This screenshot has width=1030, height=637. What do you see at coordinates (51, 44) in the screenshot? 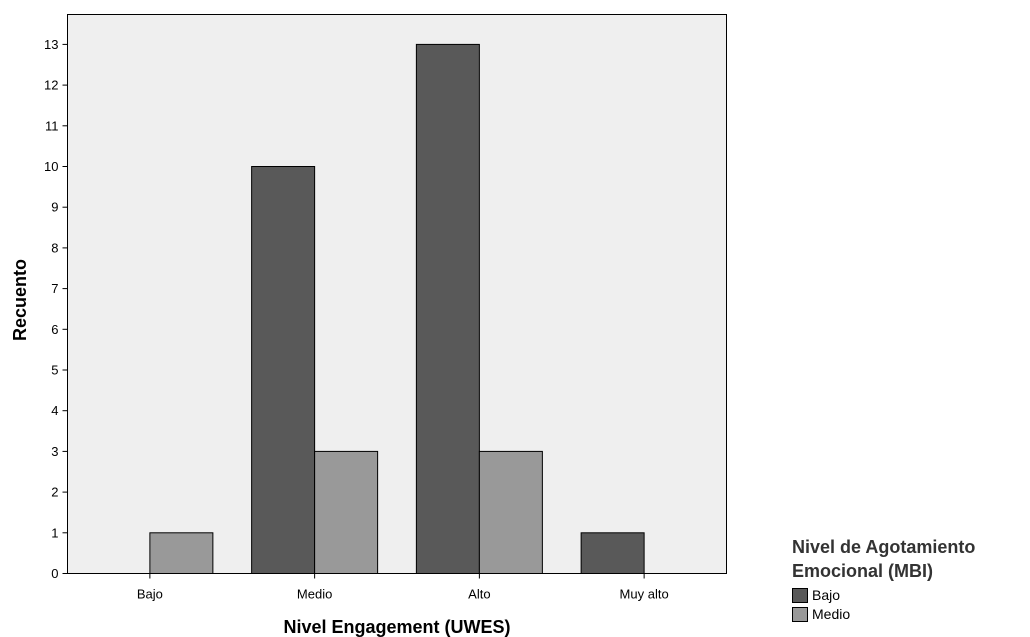
I see `y-tick-label: 13` at bounding box center [51, 44].